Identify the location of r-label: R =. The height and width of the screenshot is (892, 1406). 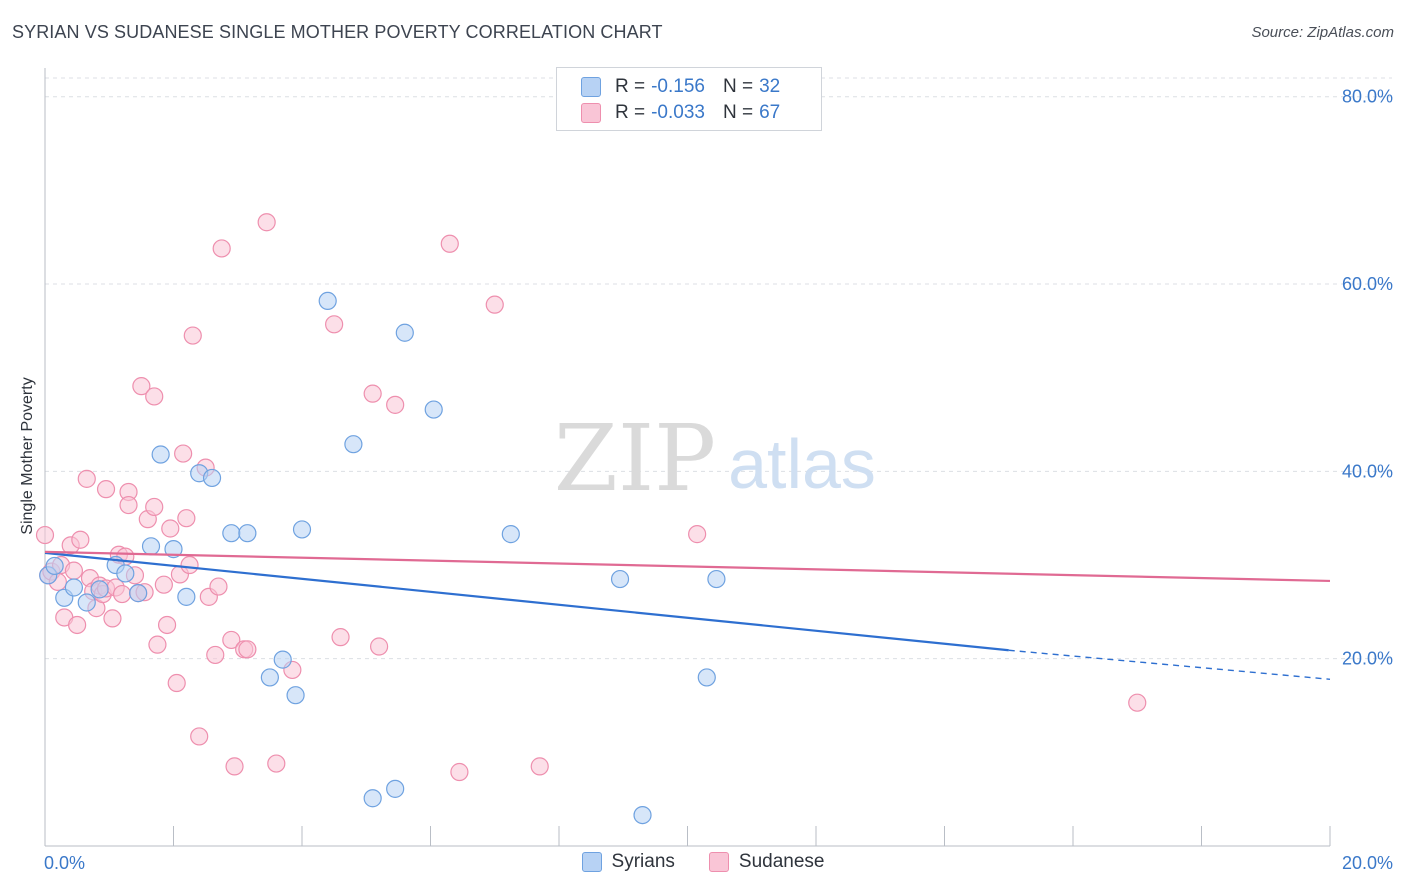
(630, 112).